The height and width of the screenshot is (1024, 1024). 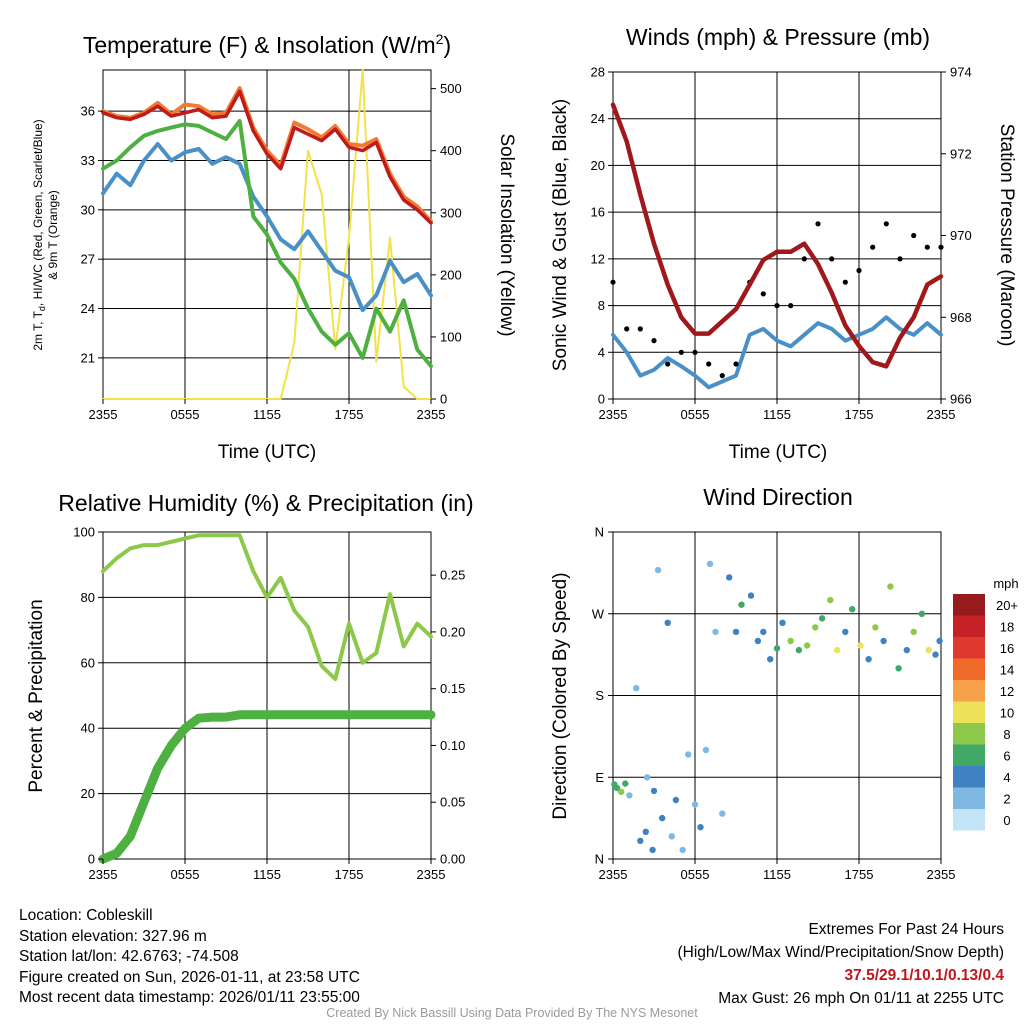 I want to click on precipitation-line, so click(x=267, y=787).